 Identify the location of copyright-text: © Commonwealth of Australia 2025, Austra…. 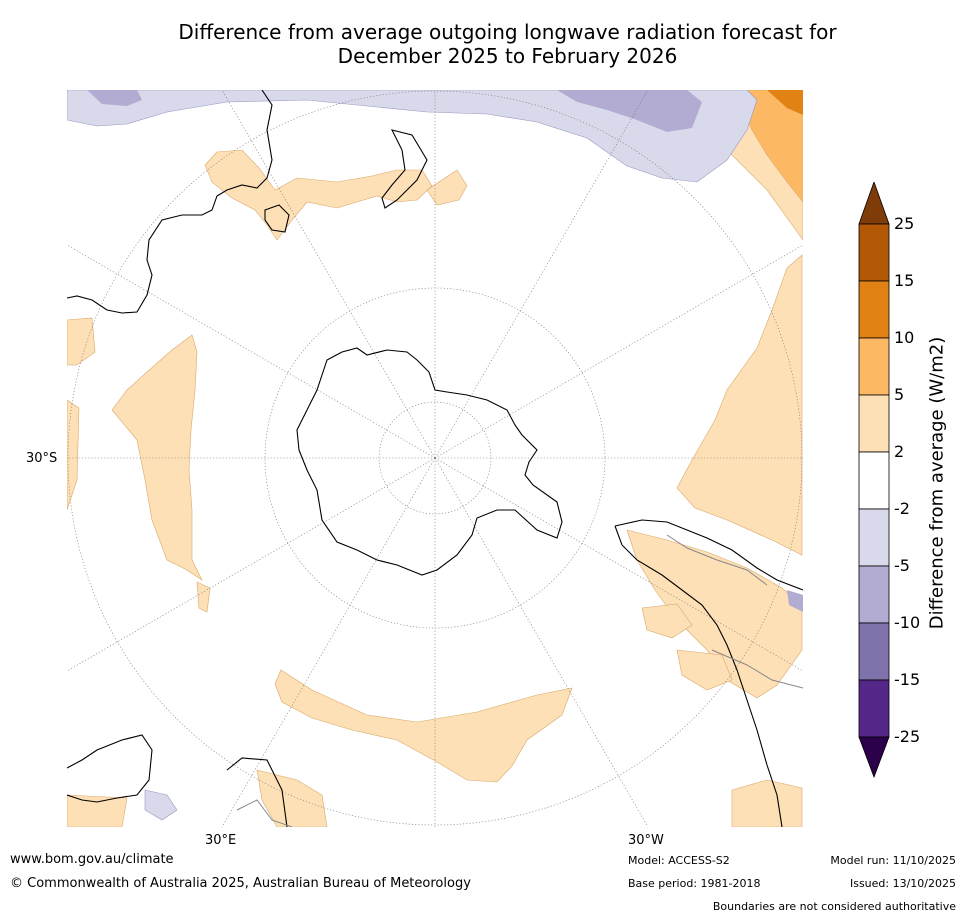
(240, 883).